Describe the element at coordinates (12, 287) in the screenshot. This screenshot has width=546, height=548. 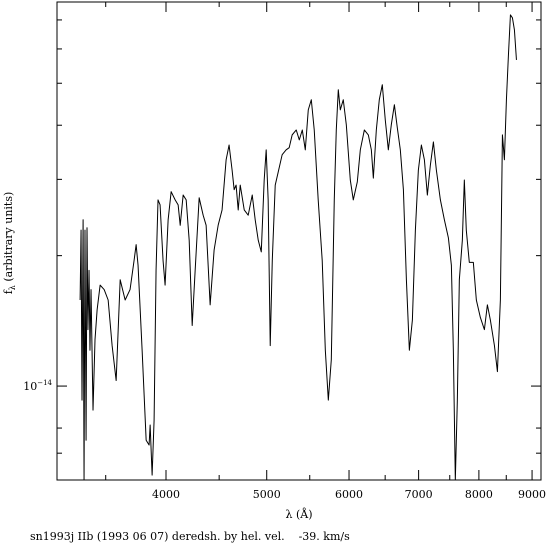
I see `y-label-subscript: λ` at that location.